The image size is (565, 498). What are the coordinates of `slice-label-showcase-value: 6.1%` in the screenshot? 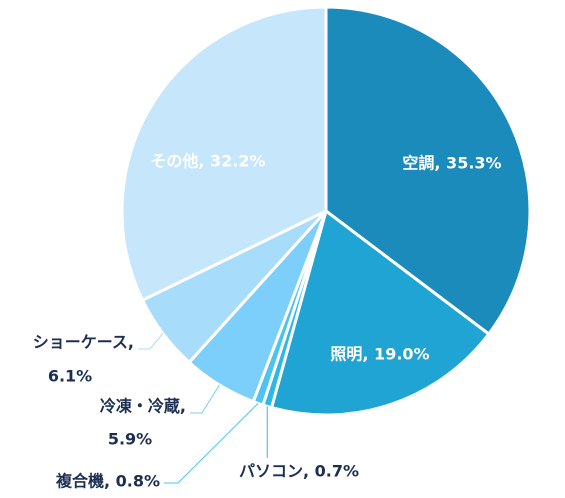 It's located at (70, 376).